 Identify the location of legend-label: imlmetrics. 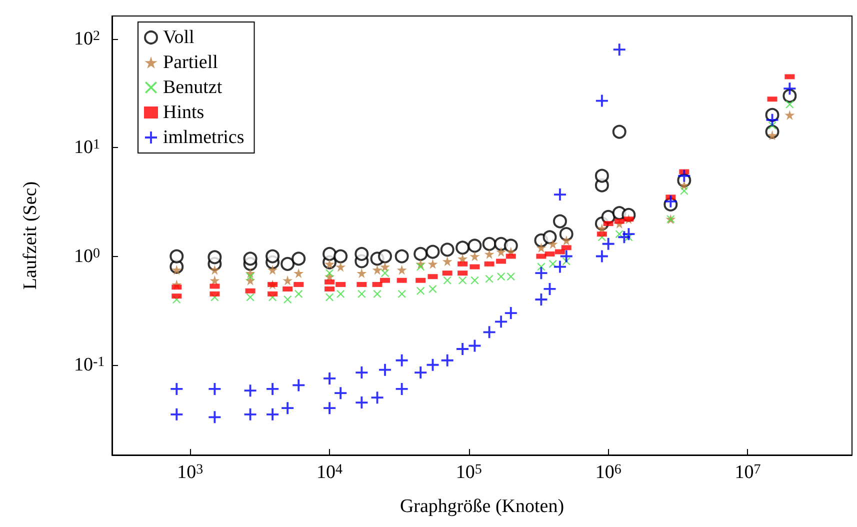
(203, 137).